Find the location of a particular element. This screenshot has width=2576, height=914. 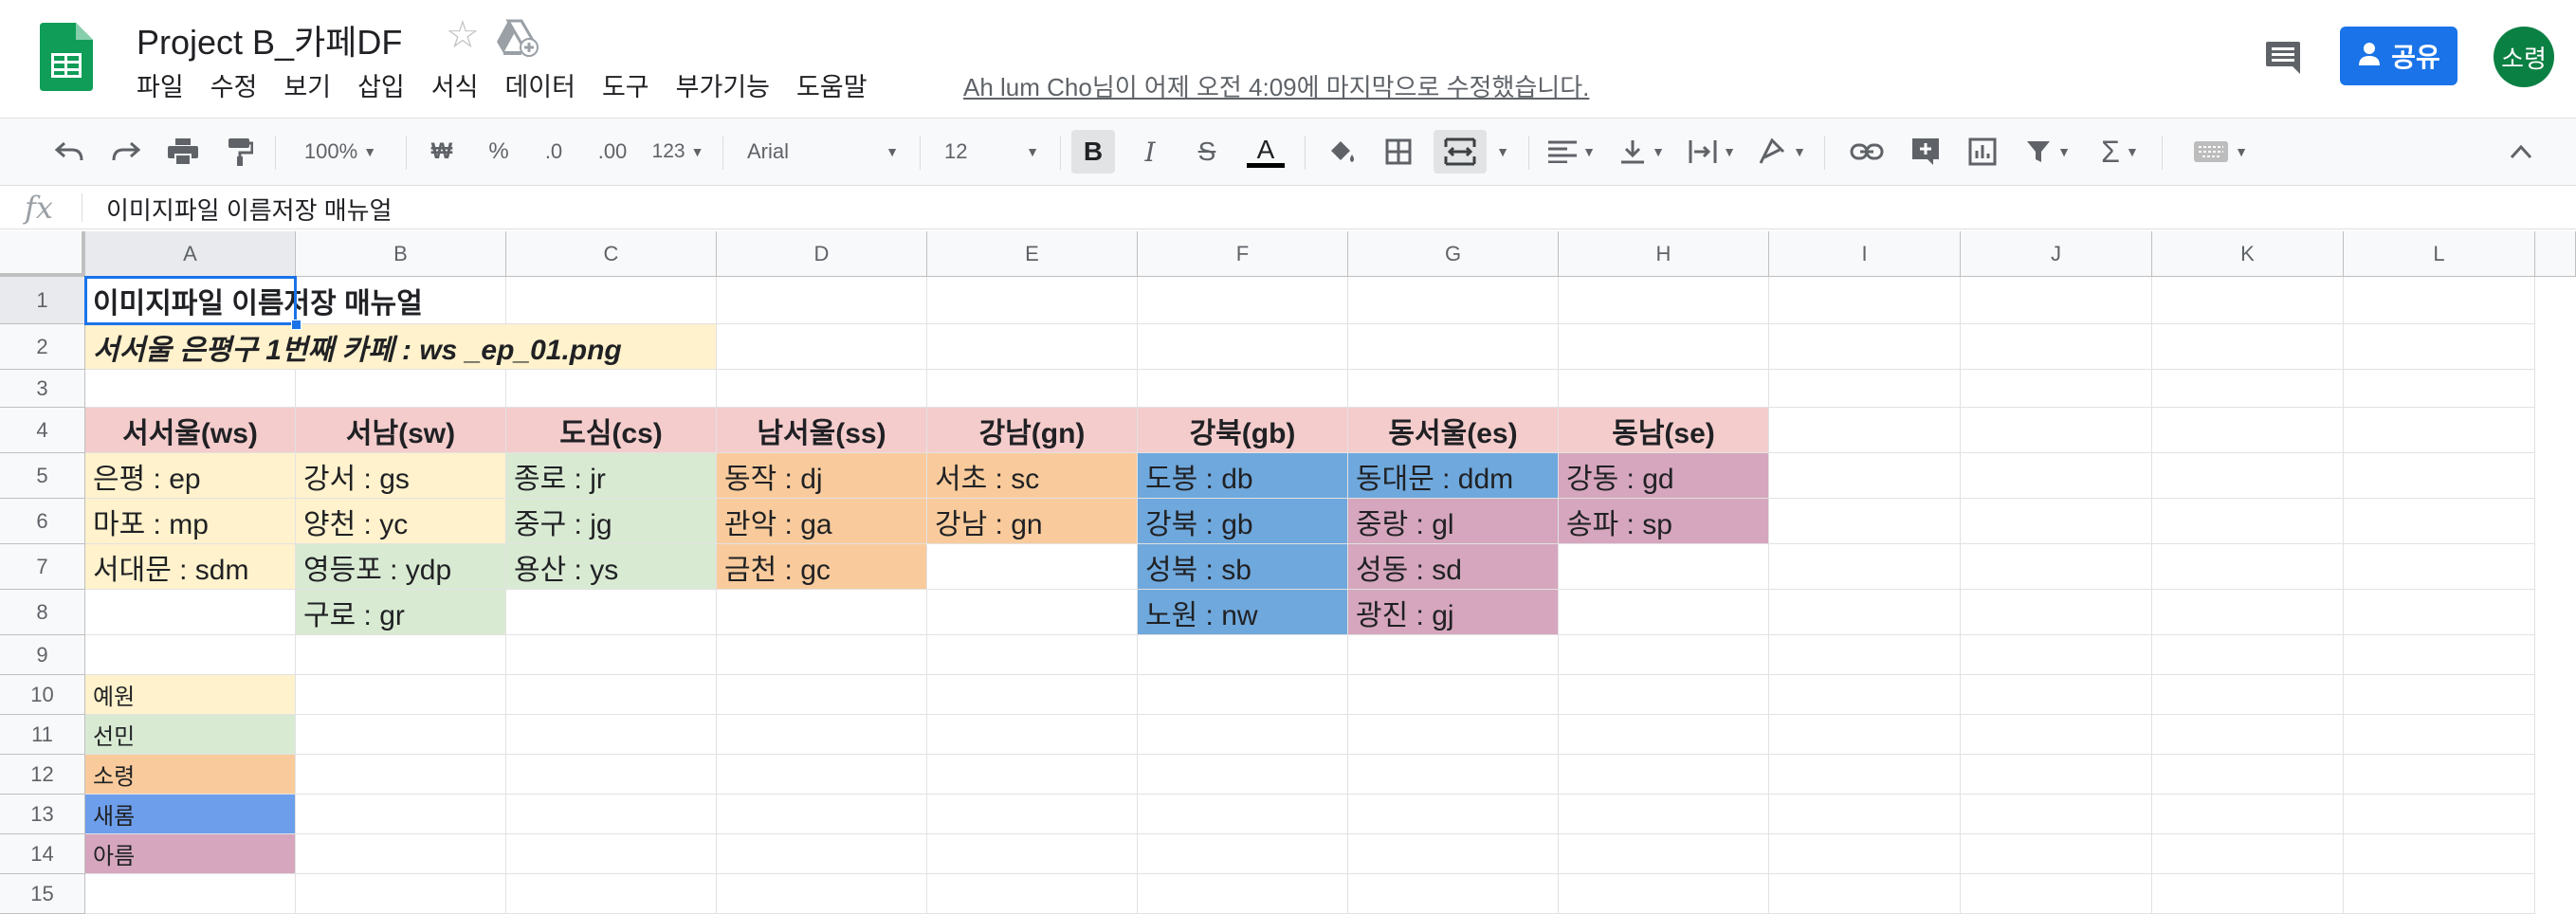

cell-K2 is located at coordinates (2248, 347).